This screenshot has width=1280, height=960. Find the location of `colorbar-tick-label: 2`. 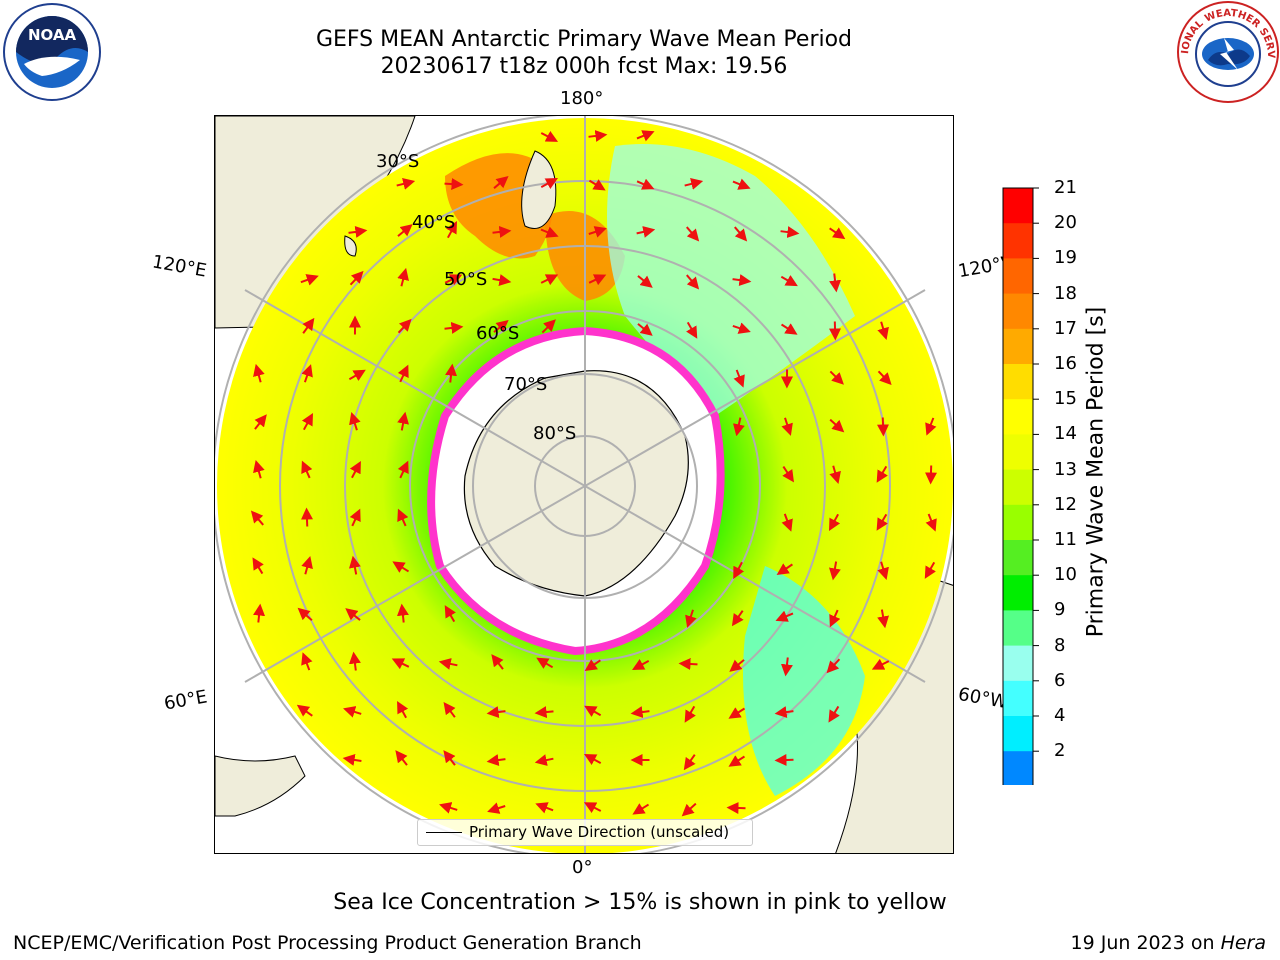

colorbar-tick-label: 2 is located at coordinates (1060, 751).